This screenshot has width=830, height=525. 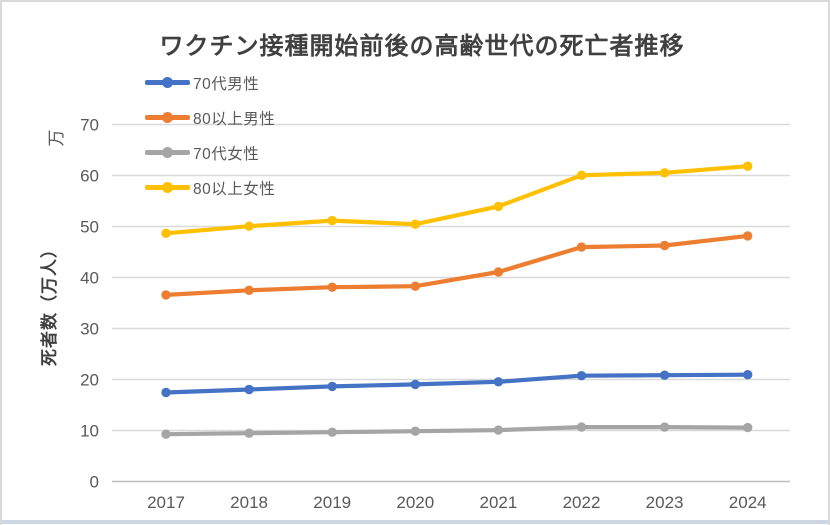 What do you see at coordinates (748, 502) in the screenshot?
I see `x-tick-label: 2024` at bounding box center [748, 502].